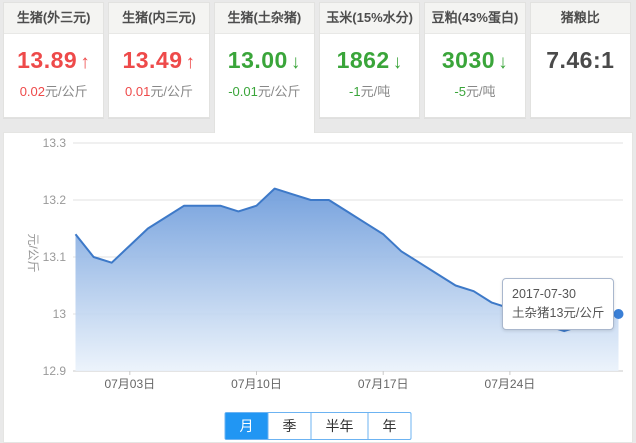 The width and height of the screenshot is (636, 443). I want to click on card-pig-tuzazhu: 生猪(土杂猪) 13.00 ↓ -0.01元/公斤, so click(264, 67).